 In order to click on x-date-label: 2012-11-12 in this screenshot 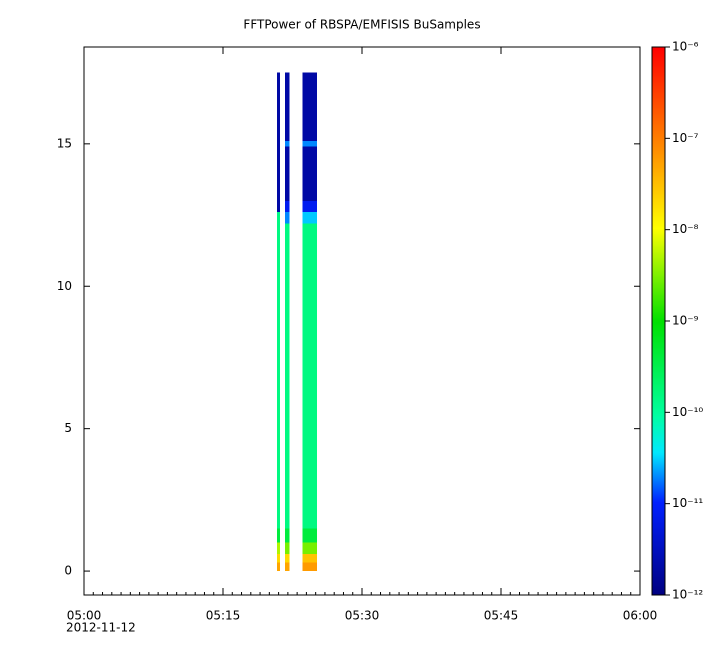, I will do `click(101, 628)`.